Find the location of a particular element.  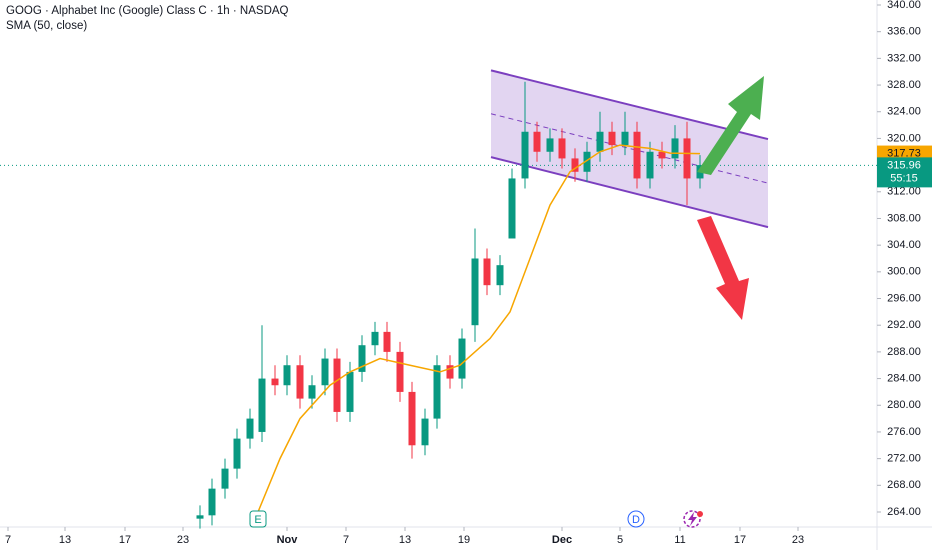

event-label: E is located at coordinates (257, 520).